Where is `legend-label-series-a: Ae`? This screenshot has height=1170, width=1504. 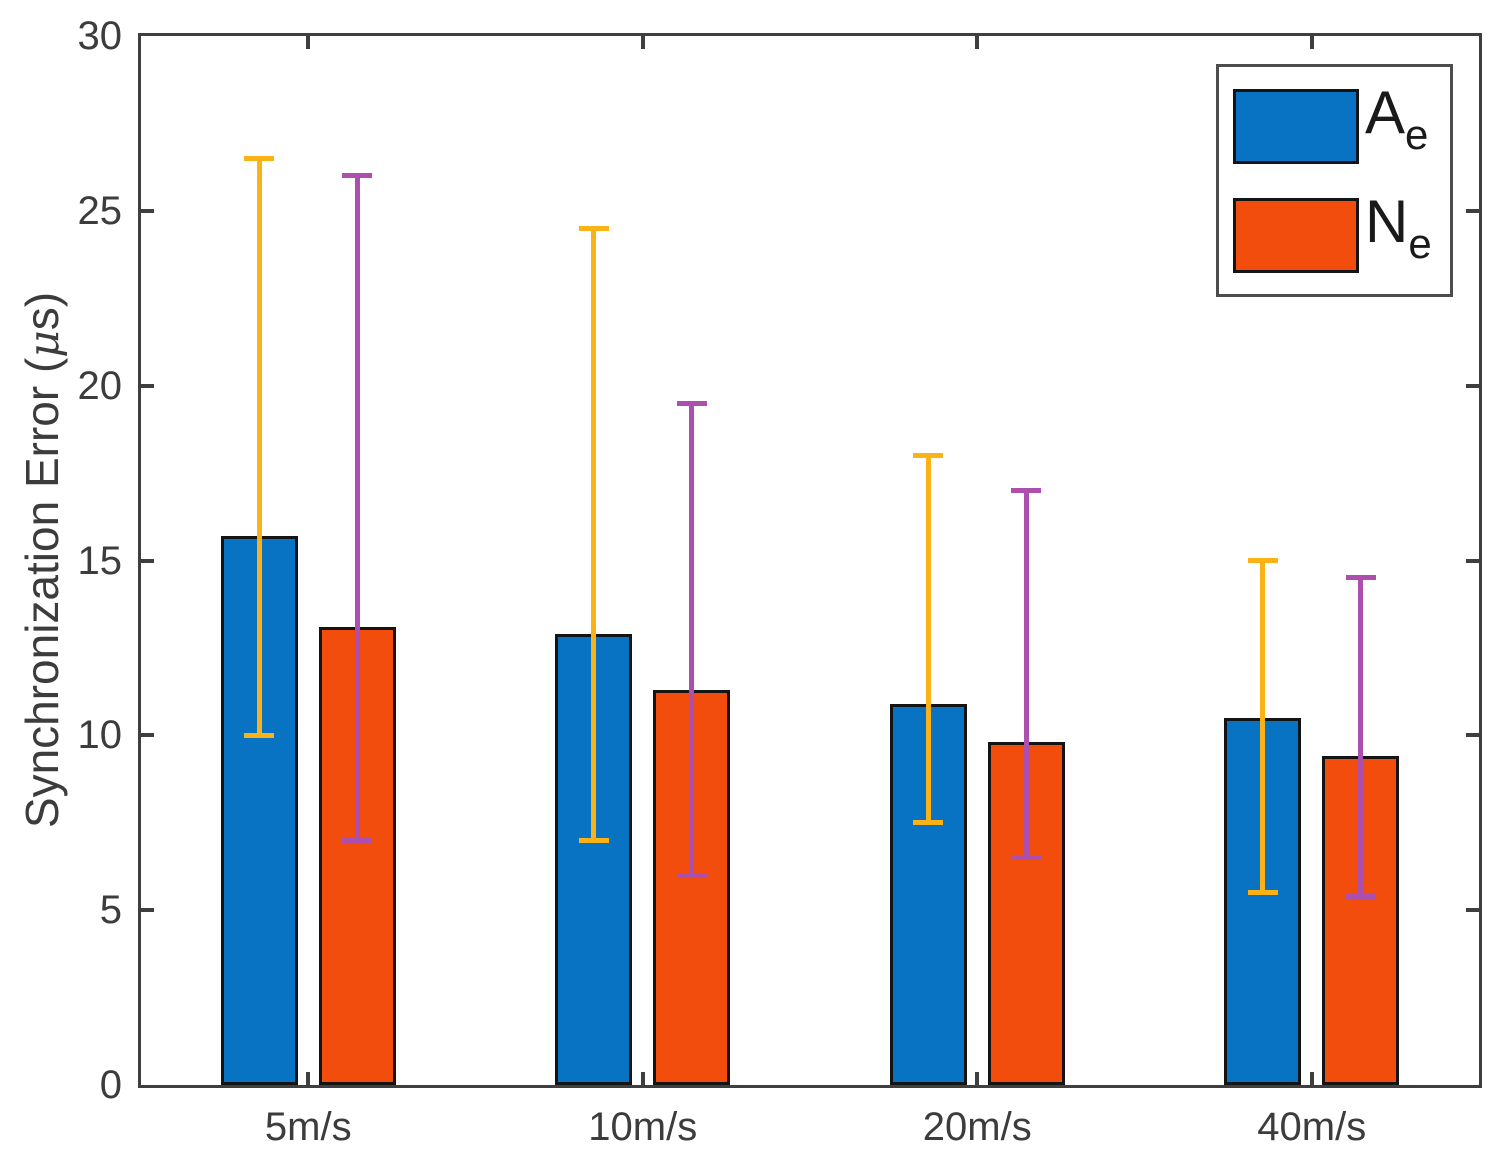
legend-label-series-a: Ae is located at coordinates (1396, 116).